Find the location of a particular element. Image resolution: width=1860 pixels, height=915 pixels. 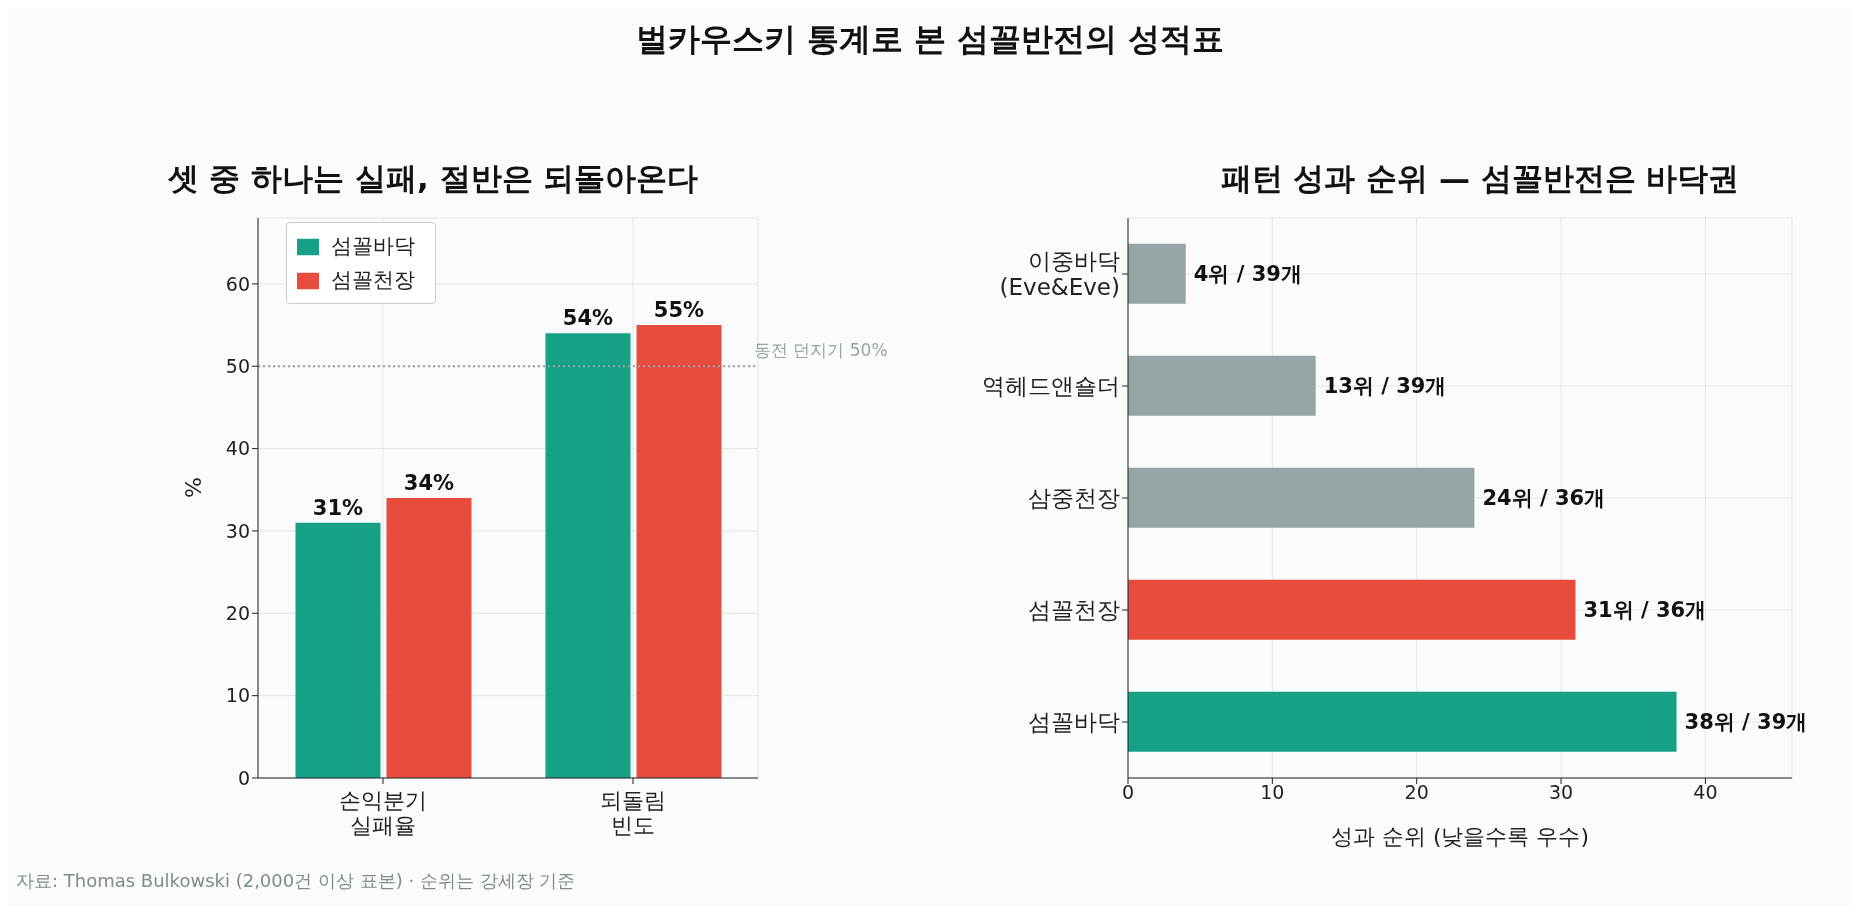

y-tick-label: 10 is located at coordinates (237, 695).